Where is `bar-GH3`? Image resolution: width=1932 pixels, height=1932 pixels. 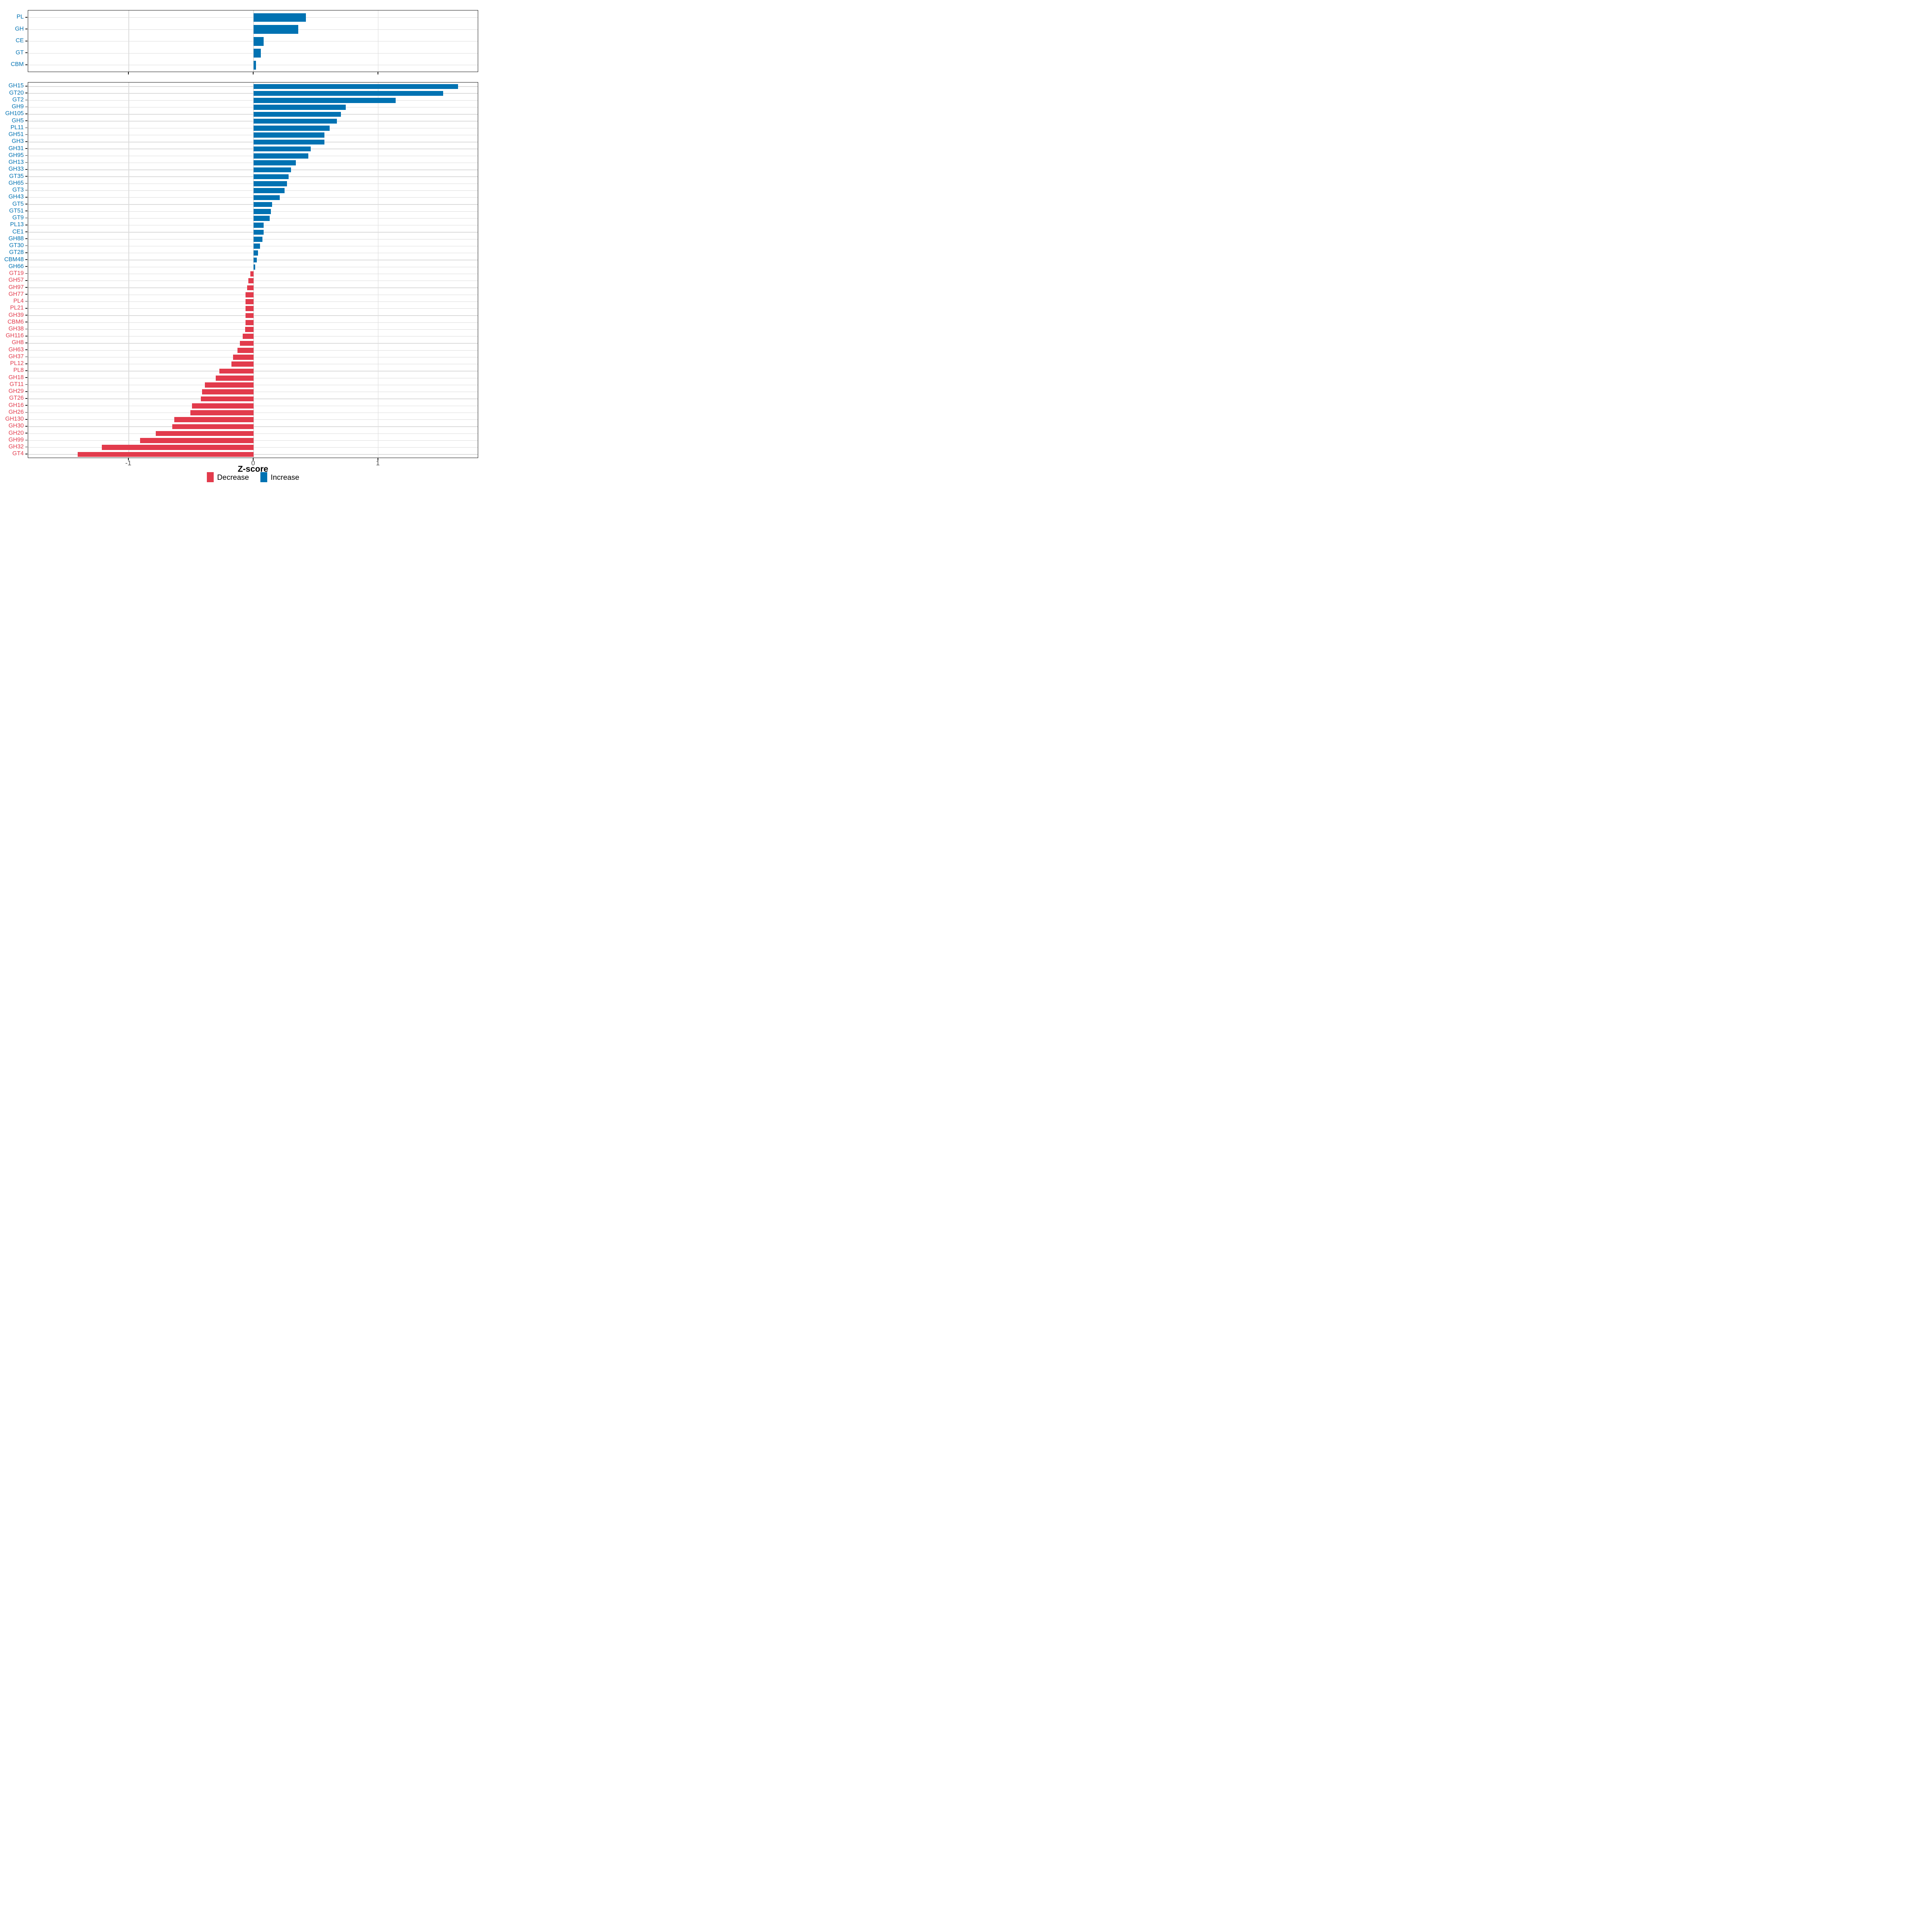 bar-GH3 is located at coordinates (289, 142).